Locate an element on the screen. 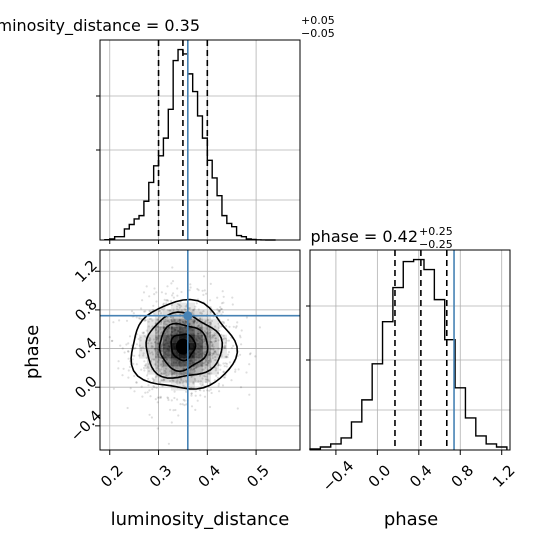  joint-density-core is located at coordinates (182, 346).